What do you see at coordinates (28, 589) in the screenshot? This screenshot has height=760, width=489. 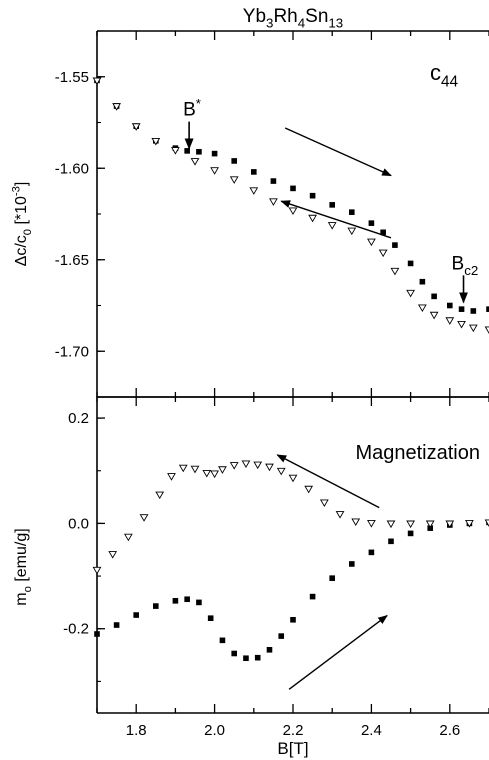 I see `y-axis-title-part: o` at bounding box center [28, 589].